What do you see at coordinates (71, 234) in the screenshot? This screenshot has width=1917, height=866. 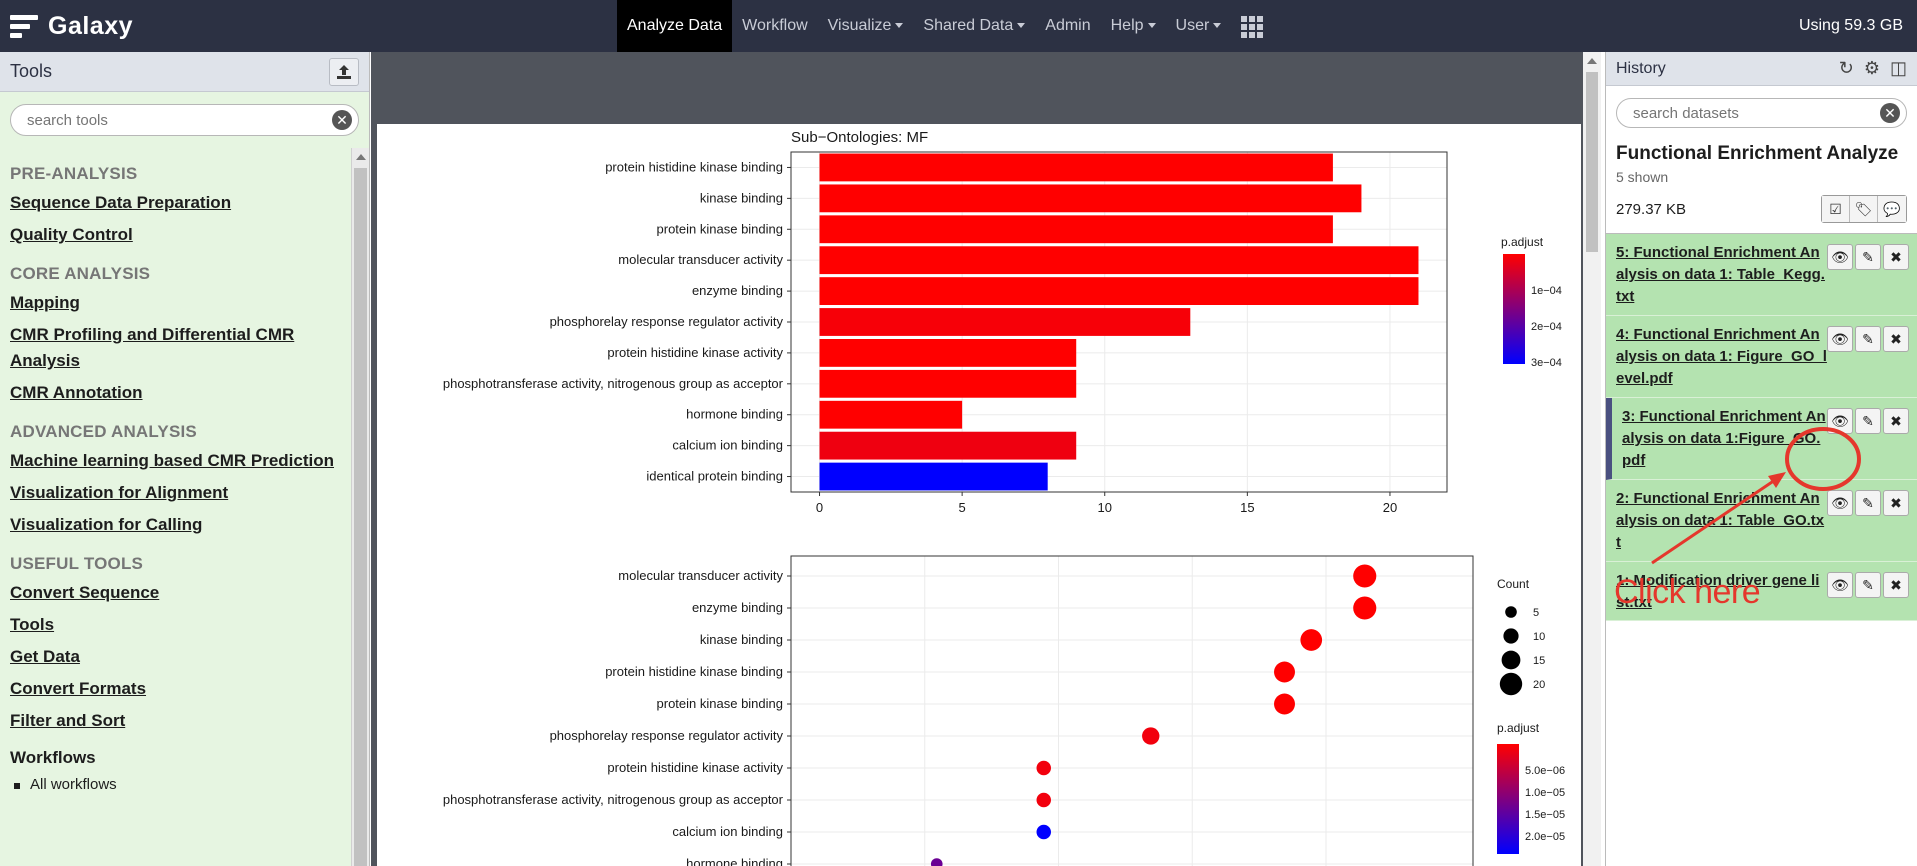 I see `tool-link: Quality Control` at bounding box center [71, 234].